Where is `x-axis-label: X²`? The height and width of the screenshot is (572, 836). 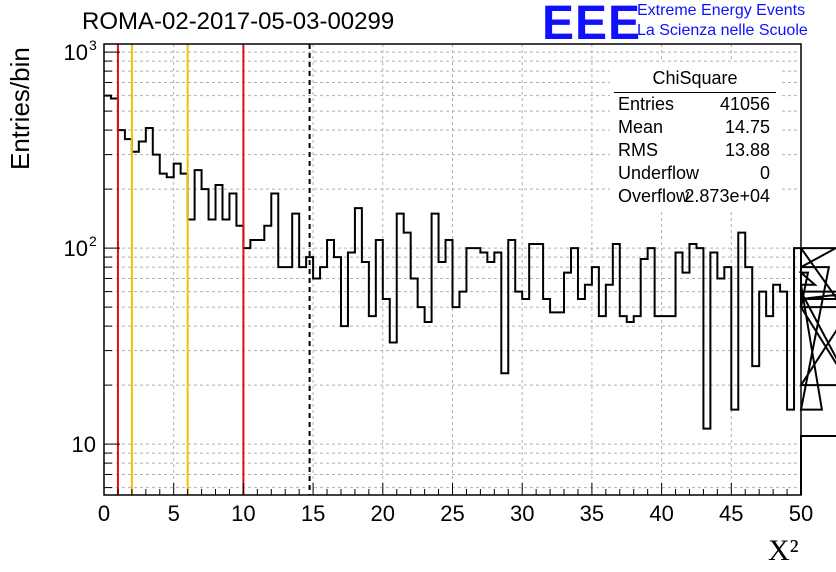
x-axis-label: X² is located at coordinates (783, 550).